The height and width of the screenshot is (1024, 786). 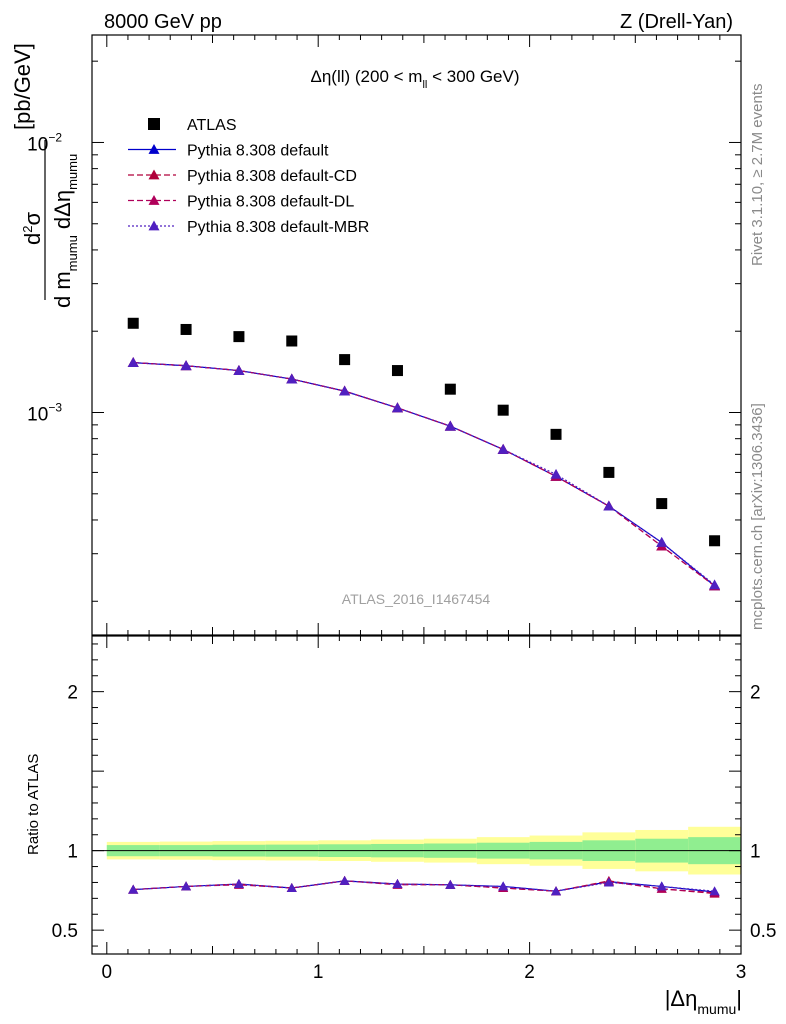 I want to click on x-tick-label: 1, so click(x=318, y=972).